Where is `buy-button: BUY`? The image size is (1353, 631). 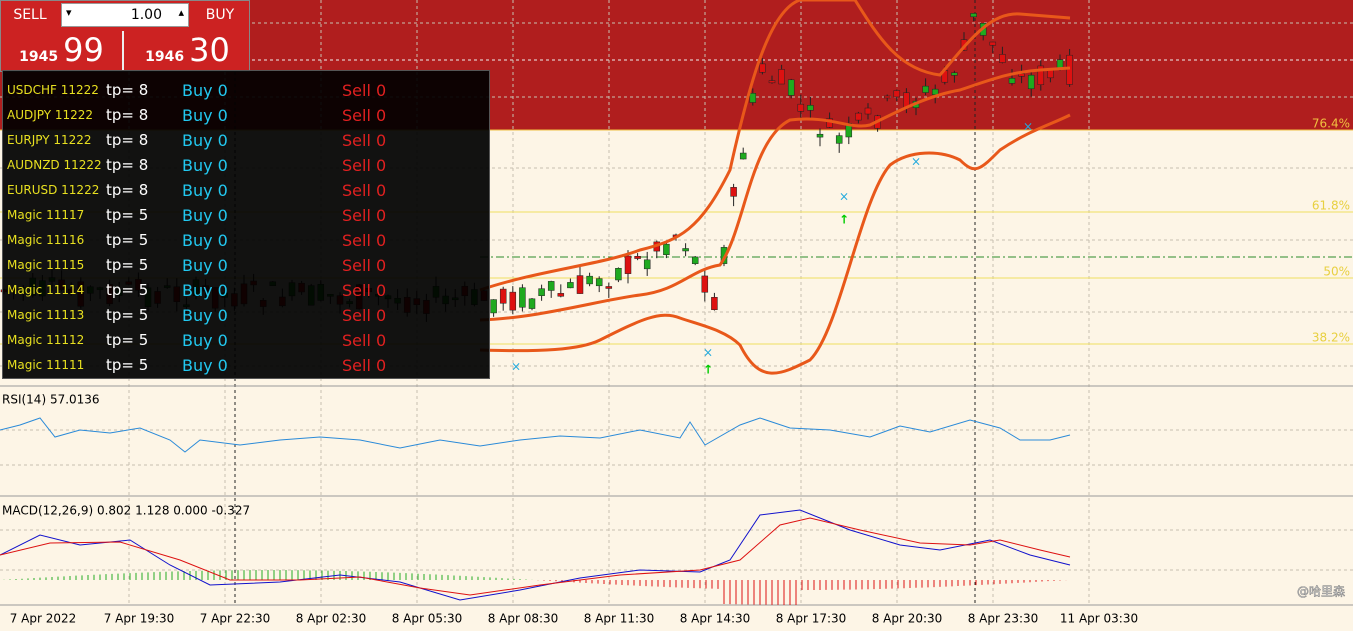 buy-button: BUY is located at coordinates (220, 15).